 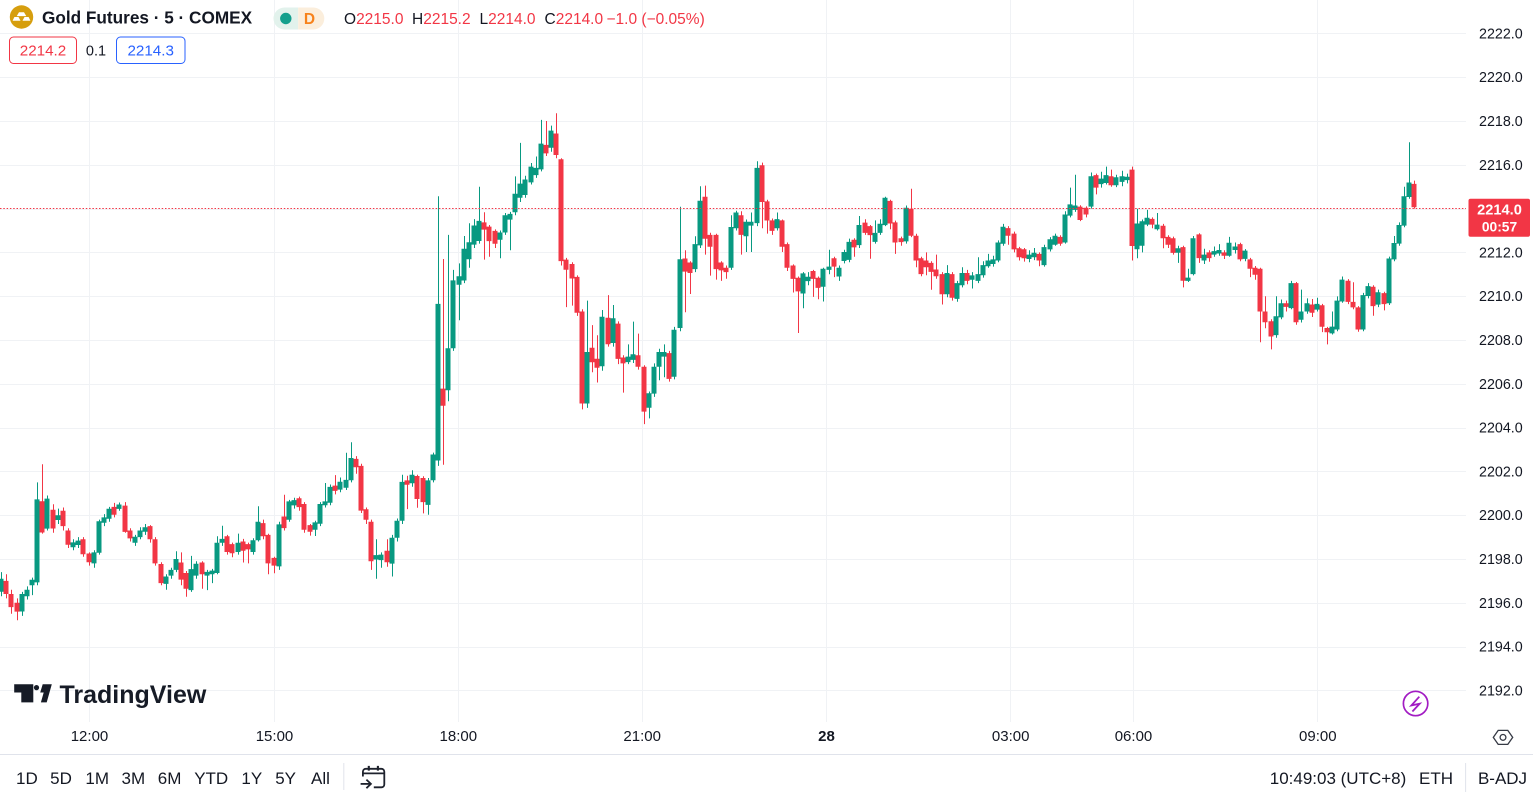 I want to click on svg-text: ETH, so click(x=1436, y=778).